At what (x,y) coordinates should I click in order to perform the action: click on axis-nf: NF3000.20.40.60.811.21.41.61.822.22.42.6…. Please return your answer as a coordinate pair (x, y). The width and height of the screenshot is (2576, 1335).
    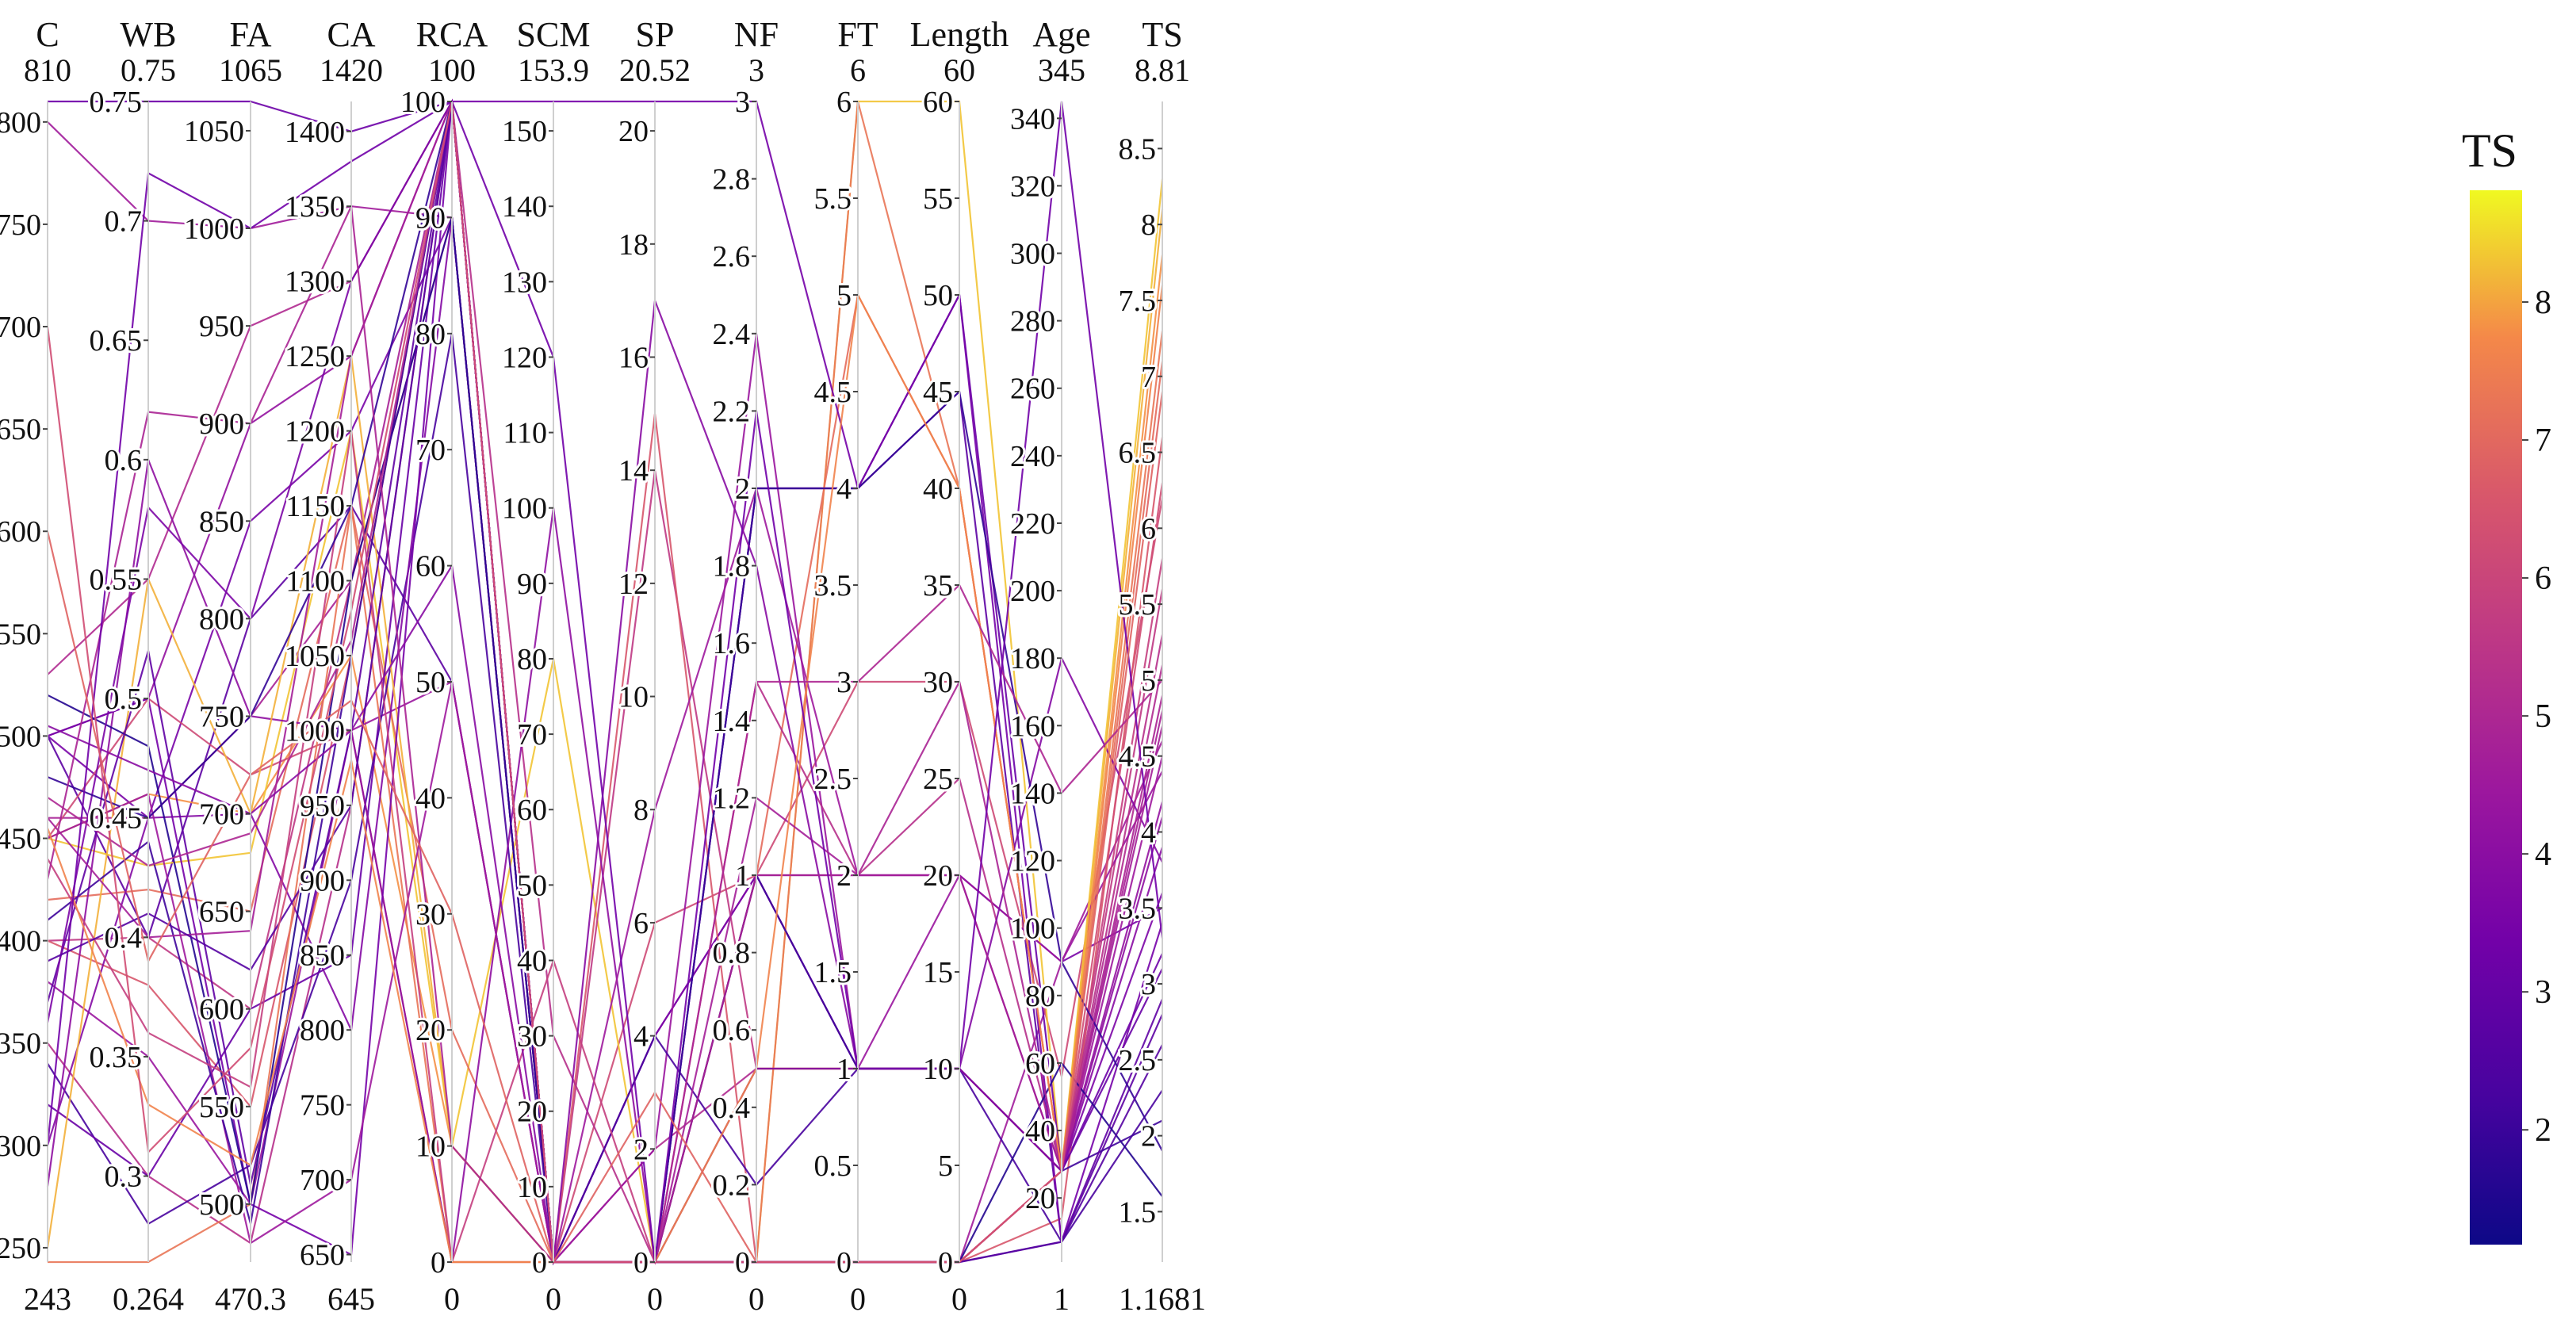
    Looking at the image, I should click on (744, 666).